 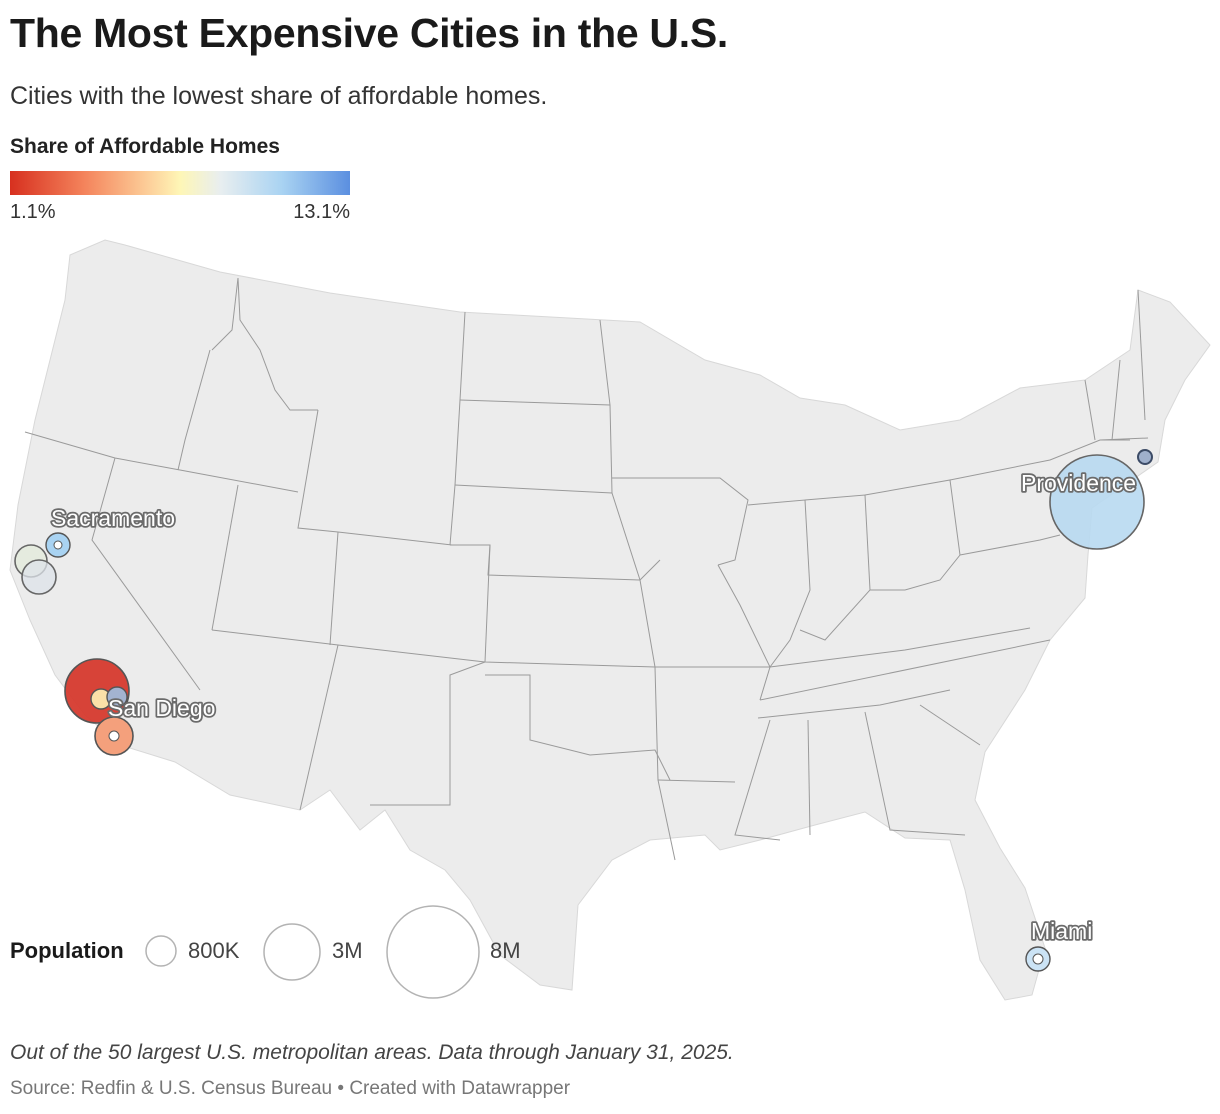 What do you see at coordinates (1061, 931) in the screenshot?
I see `label-miami: Miami` at bounding box center [1061, 931].